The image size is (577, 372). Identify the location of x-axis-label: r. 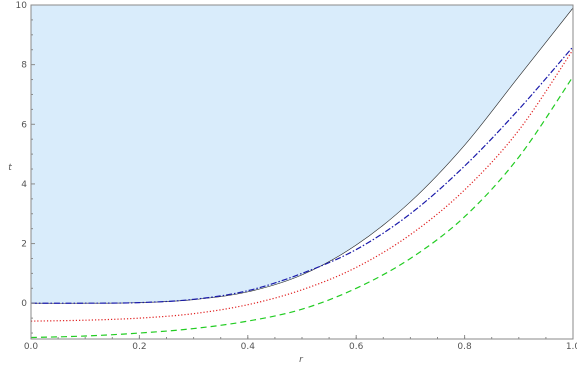
(301, 360).